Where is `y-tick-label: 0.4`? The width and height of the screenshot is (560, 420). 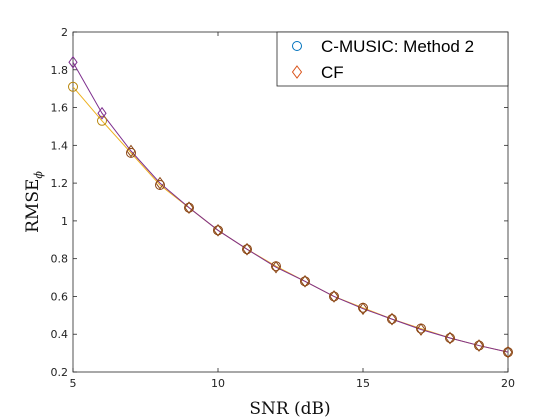 y-tick-label: 0.4 is located at coordinates (60, 334).